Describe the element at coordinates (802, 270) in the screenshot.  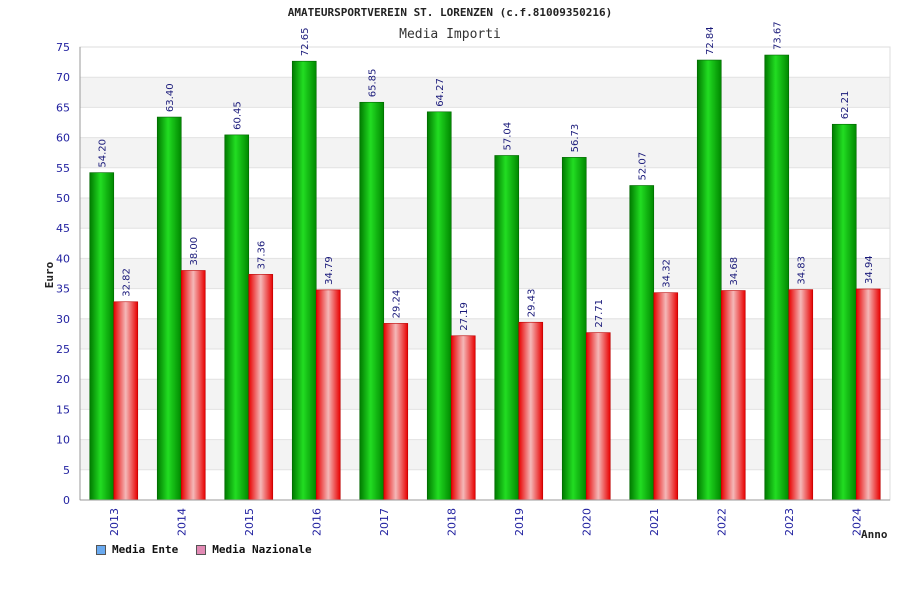
I see `data-label: 34.83` at that location.